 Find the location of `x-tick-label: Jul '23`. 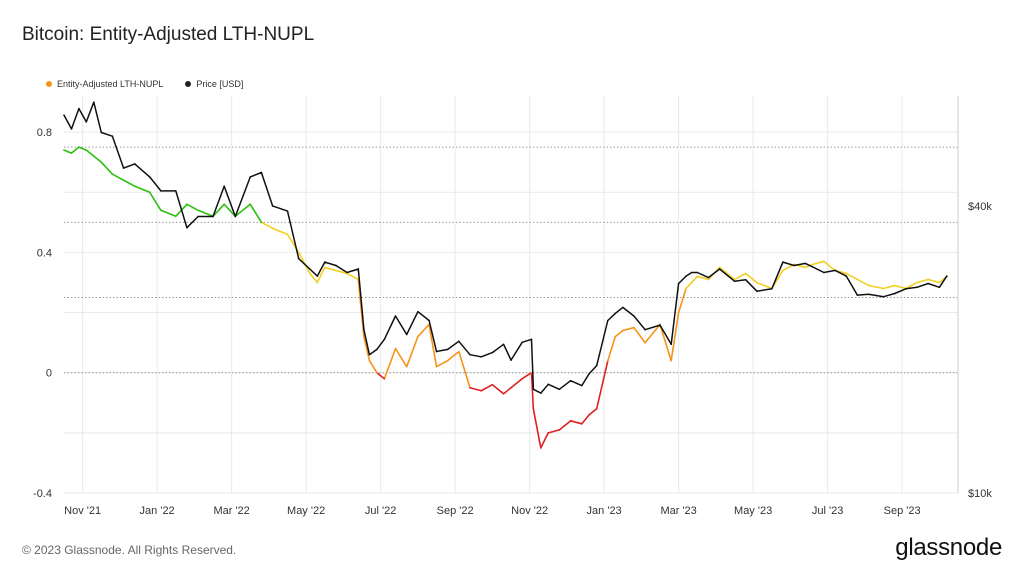

x-tick-label: Jul '23 is located at coordinates (827, 511).